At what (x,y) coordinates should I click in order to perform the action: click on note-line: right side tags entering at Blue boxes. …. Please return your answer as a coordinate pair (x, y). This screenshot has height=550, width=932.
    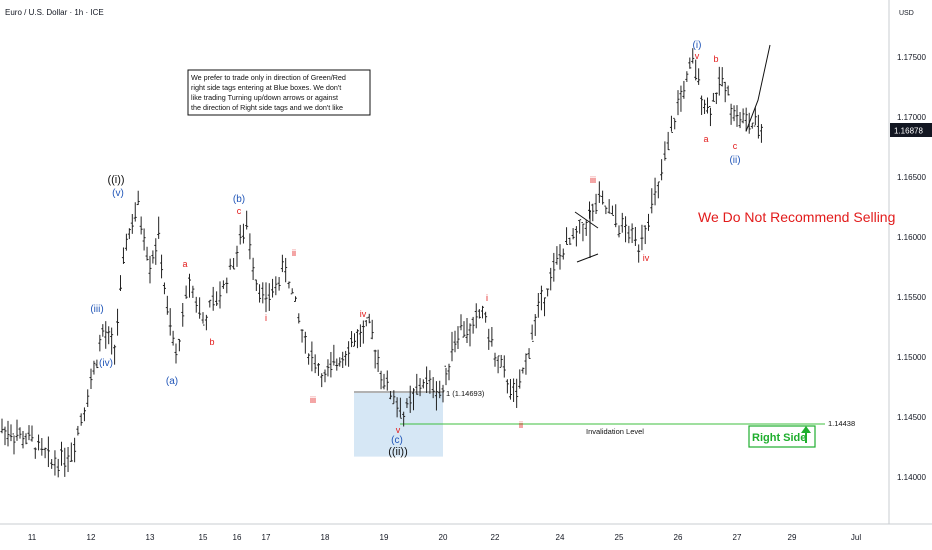
    Looking at the image, I should click on (266, 87).